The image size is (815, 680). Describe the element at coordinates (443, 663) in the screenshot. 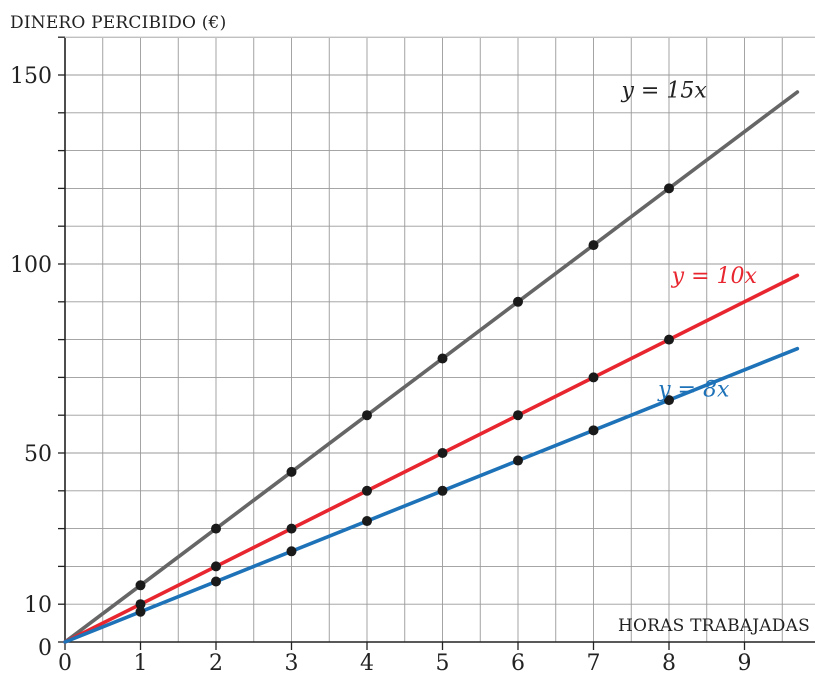

I see `x-tick-label: 5` at that location.